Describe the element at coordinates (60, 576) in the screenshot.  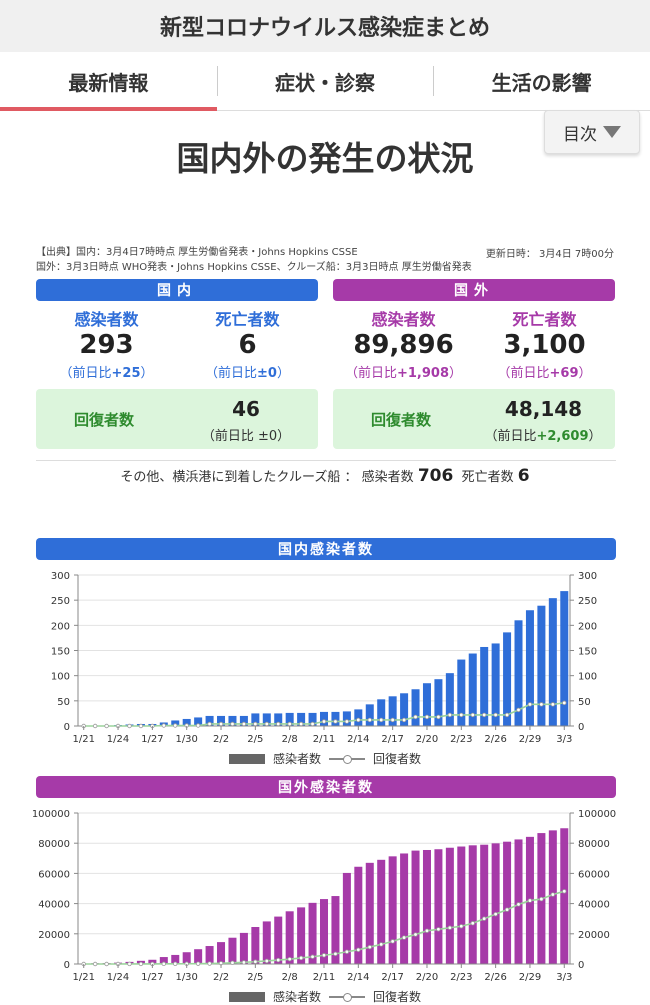
I see `y-tick-label-left: 300` at that location.